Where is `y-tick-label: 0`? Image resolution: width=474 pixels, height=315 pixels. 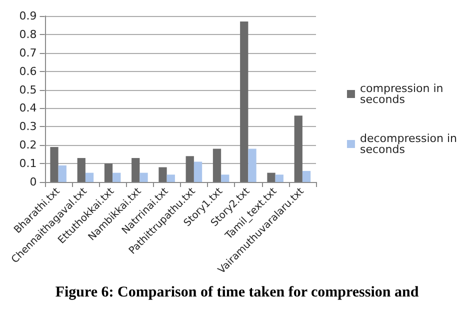 y-tick-label: 0 is located at coordinates (33, 182).